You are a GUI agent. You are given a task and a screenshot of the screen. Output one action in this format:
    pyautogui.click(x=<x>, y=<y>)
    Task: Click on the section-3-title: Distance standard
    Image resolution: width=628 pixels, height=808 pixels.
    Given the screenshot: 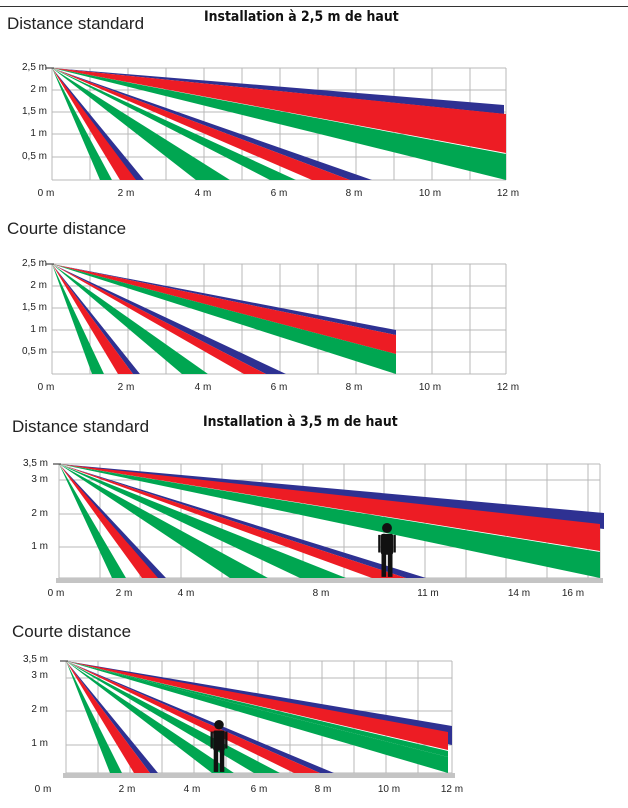 What is the action you would take?
    pyautogui.click(x=81, y=426)
    